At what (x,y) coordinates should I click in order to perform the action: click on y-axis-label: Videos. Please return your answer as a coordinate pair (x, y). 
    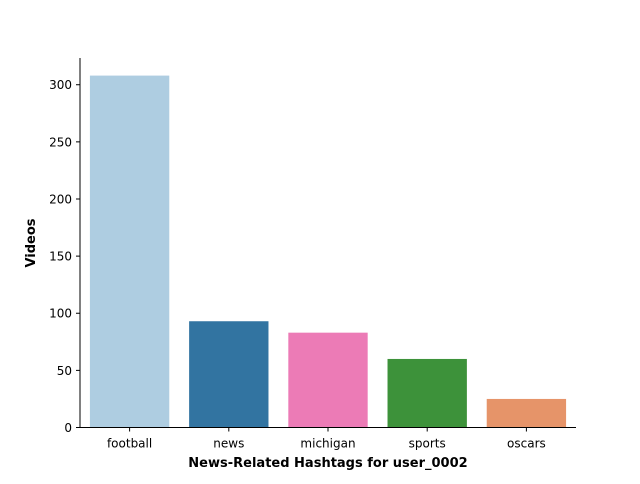
    Looking at the image, I should click on (31, 242).